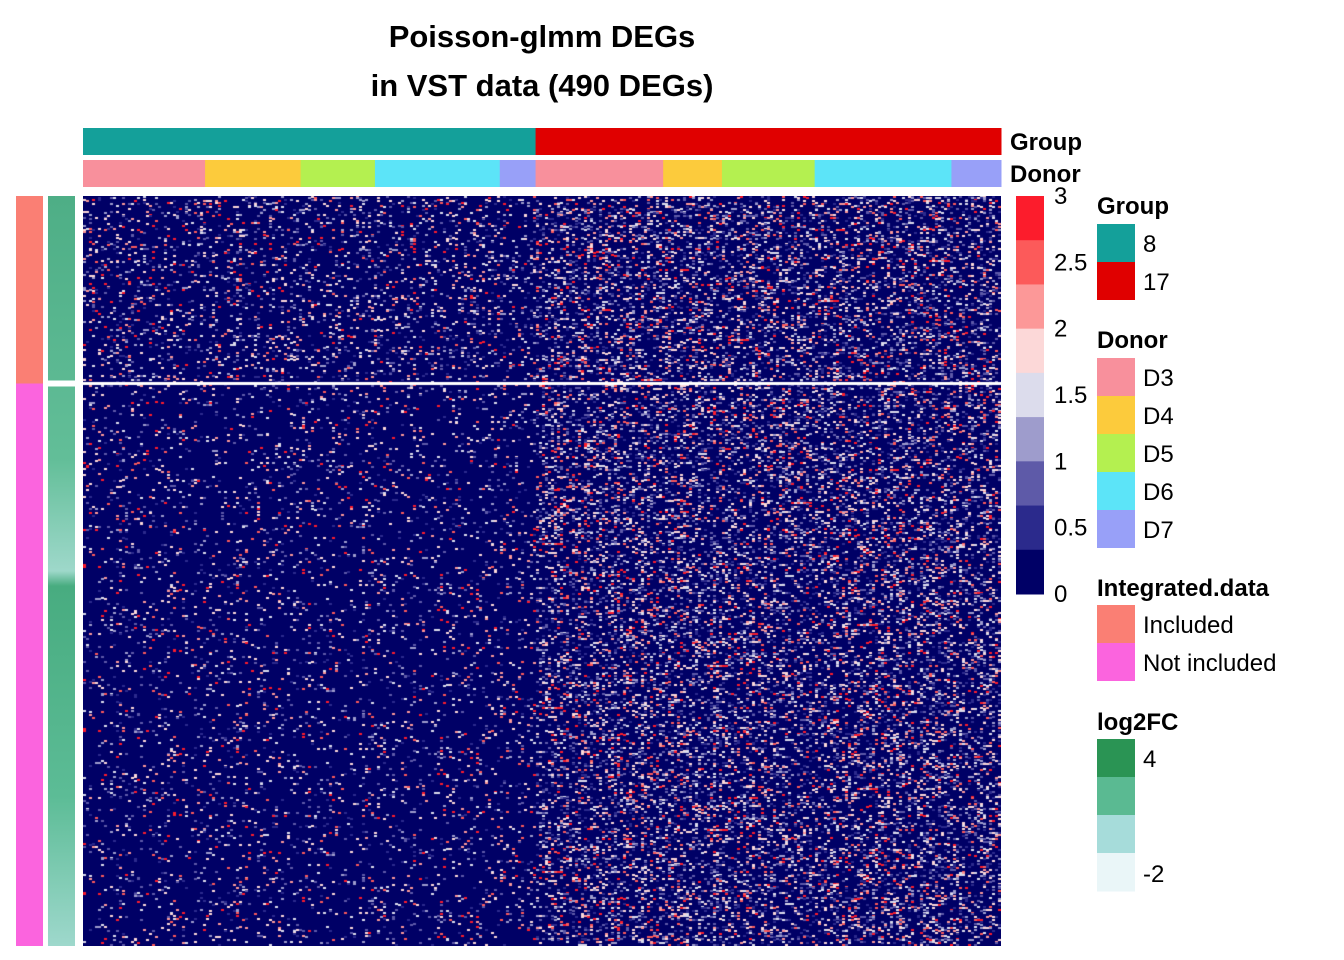  What do you see at coordinates (542, 61) in the screenshot?
I see `chart-title: Poisson-glmm DEGs in VST data (490 DEGs)` at bounding box center [542, 61].